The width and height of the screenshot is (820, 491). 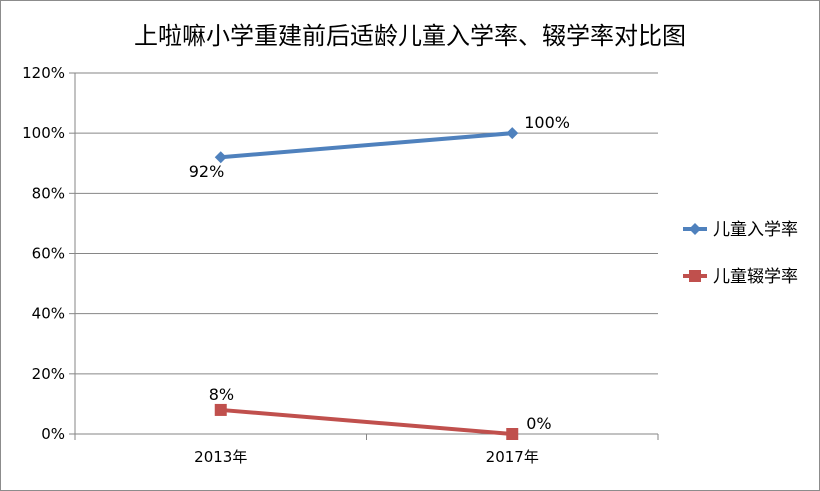 I want to click on x-tick-labels: 2013年 2017年, so click(x=366, y=457).